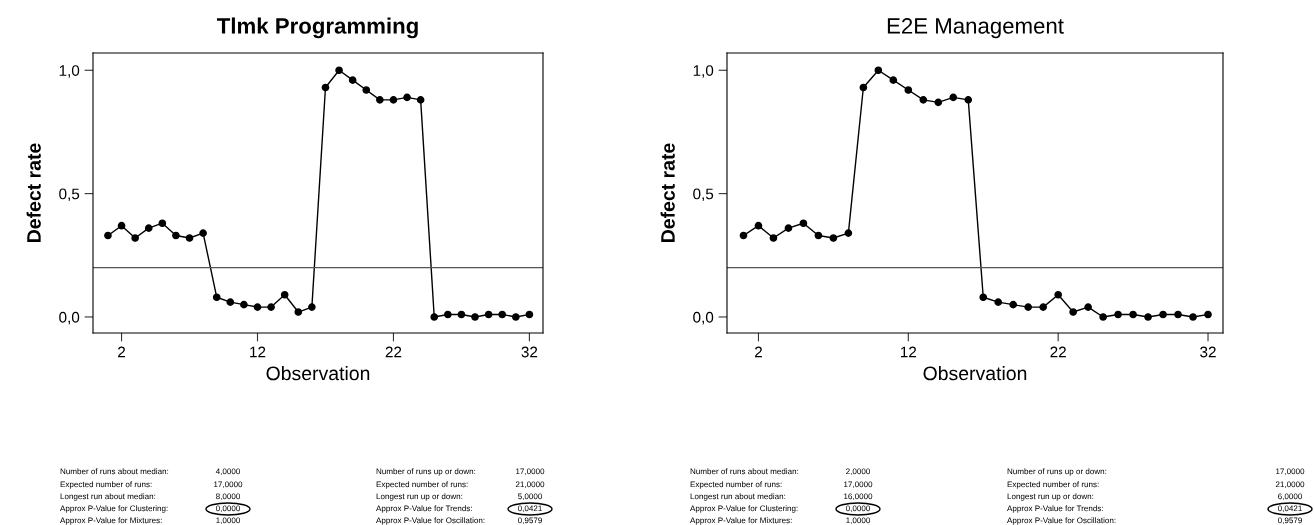 Image resolution: width=1314 pixels, height=525 pixels. Describe the element at coordinates (858, 497) in the screenshot. I see `text: 16,0000` at that location.